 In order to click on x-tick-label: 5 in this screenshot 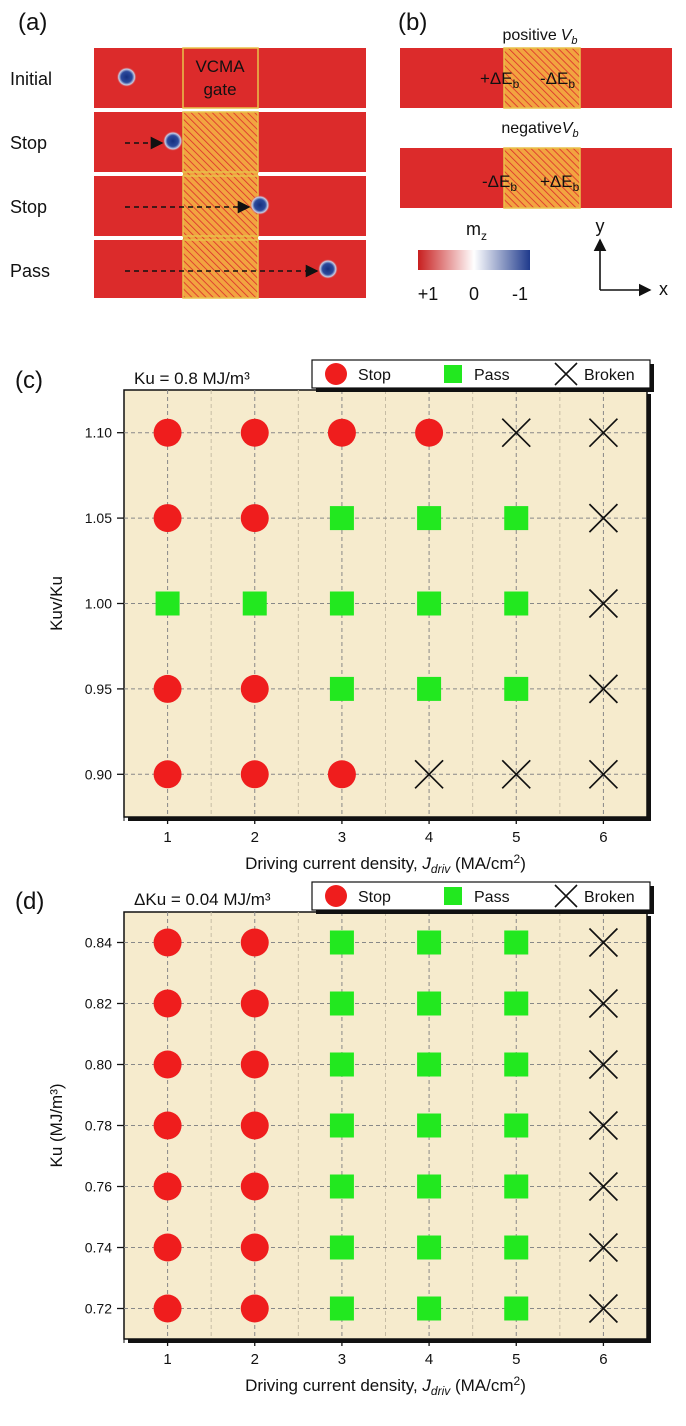, I will do `click(516, 1359)`.